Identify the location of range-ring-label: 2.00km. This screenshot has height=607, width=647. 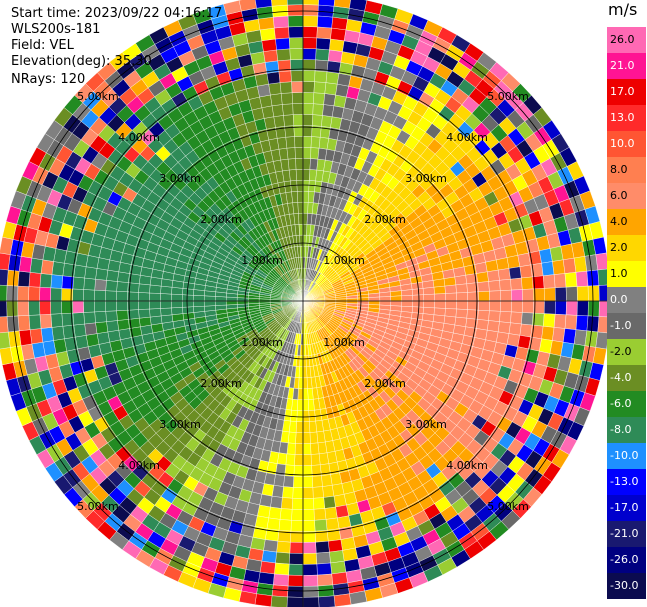
(221, 383).